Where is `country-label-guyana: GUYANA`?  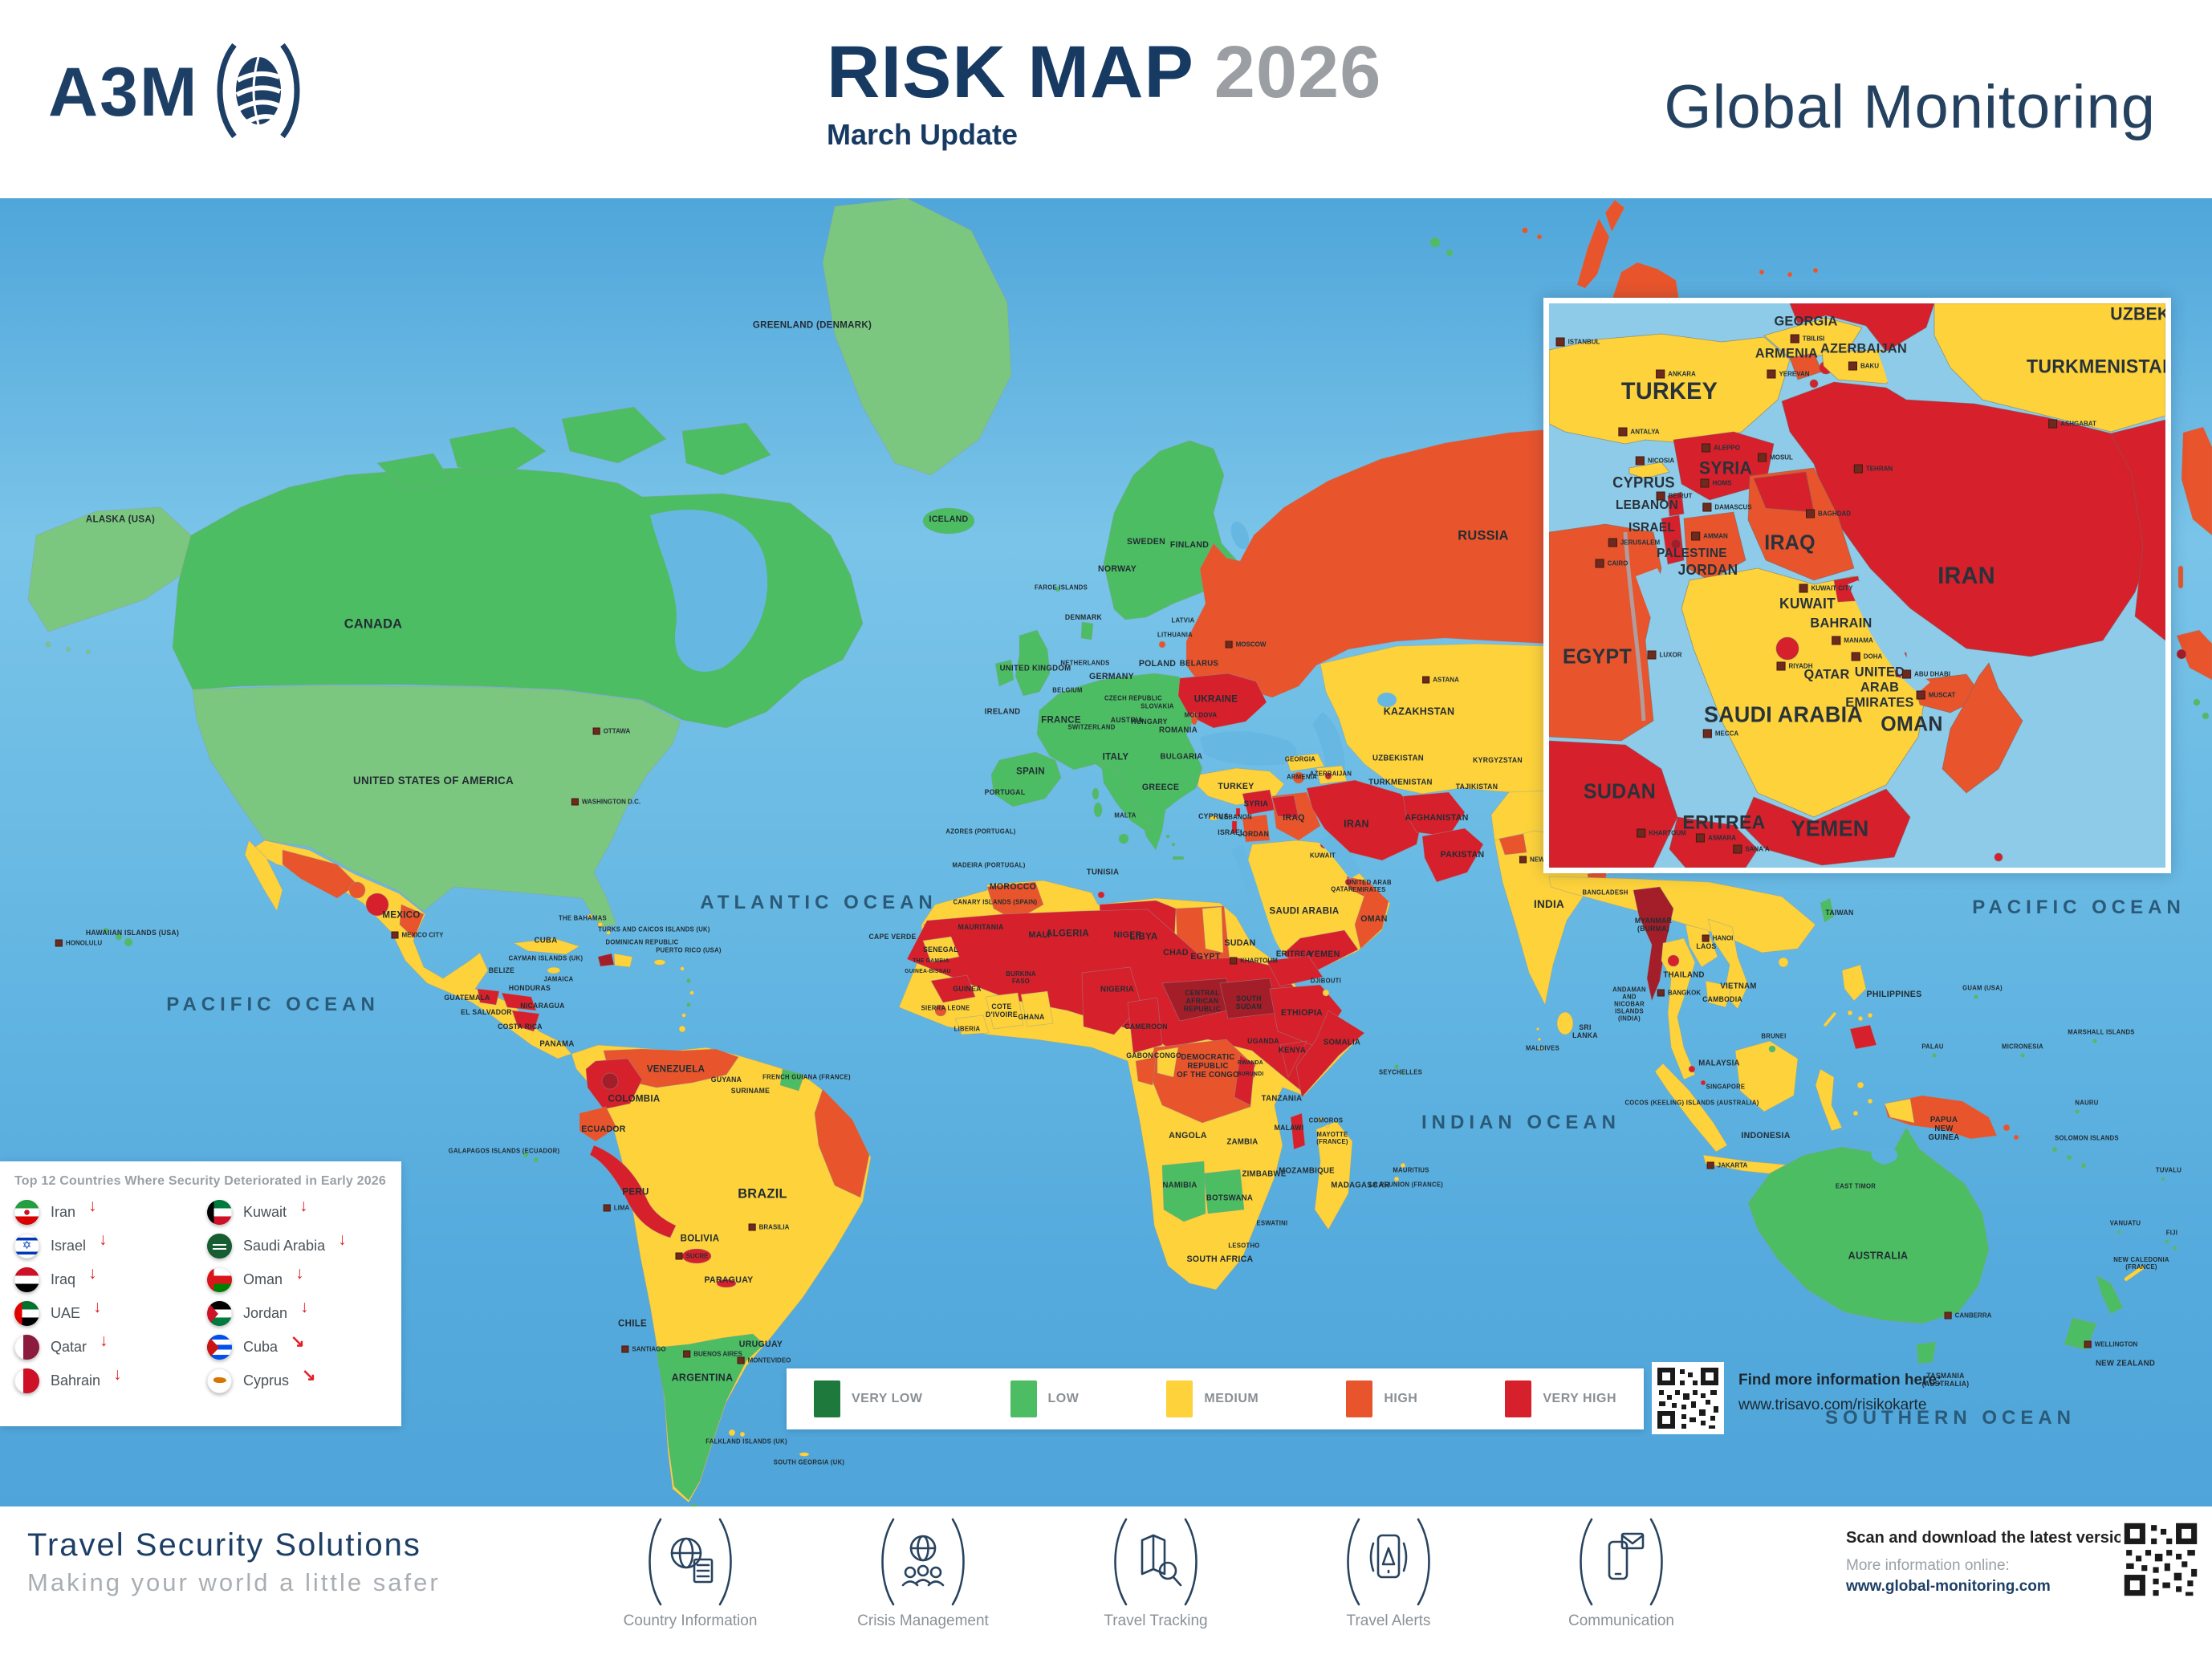 country-label-guyana: GUYANA is located at coordinates (726, 1079).